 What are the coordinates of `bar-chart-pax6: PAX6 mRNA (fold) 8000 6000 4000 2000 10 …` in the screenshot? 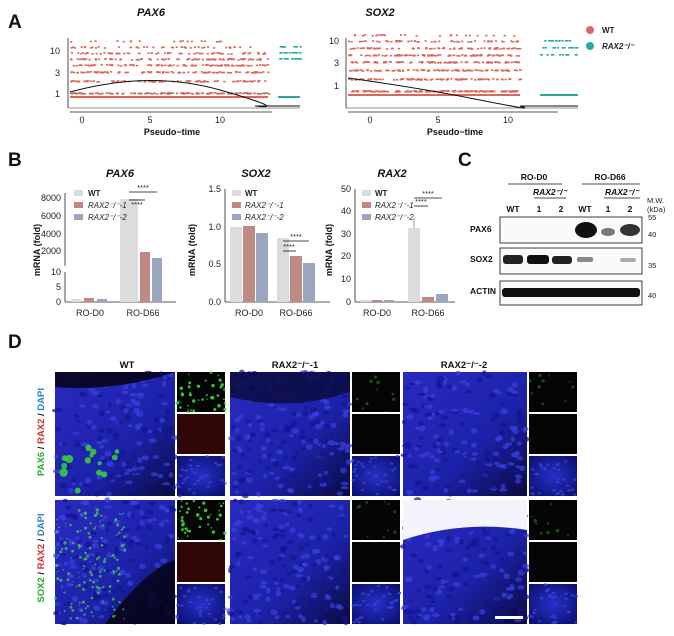 It's located at (104, 243).